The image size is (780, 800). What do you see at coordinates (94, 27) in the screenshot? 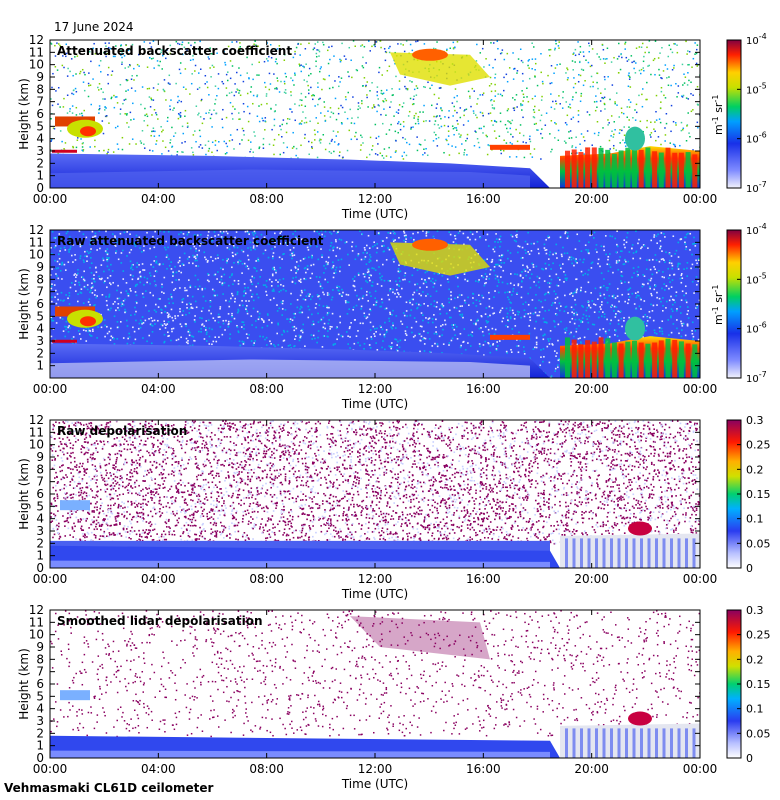
I see `date-label: 17 June 2024` at bounding box center [94, 27].